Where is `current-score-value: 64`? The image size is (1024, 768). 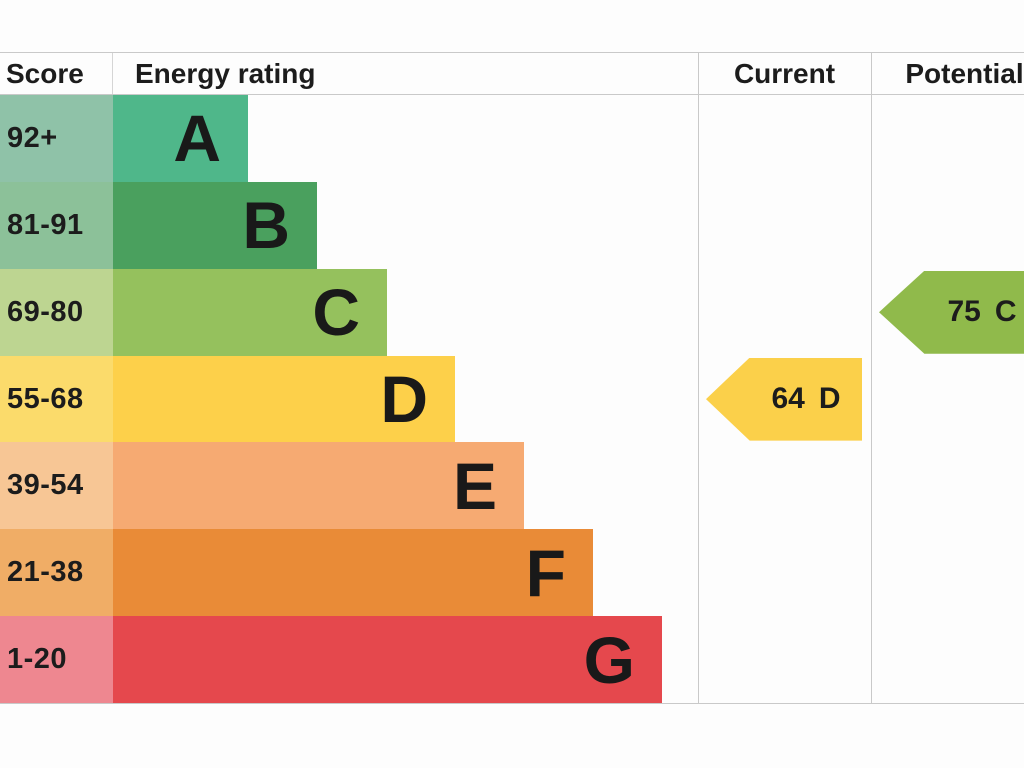 current-score-value: 64 is located at coordinates (788, 399).